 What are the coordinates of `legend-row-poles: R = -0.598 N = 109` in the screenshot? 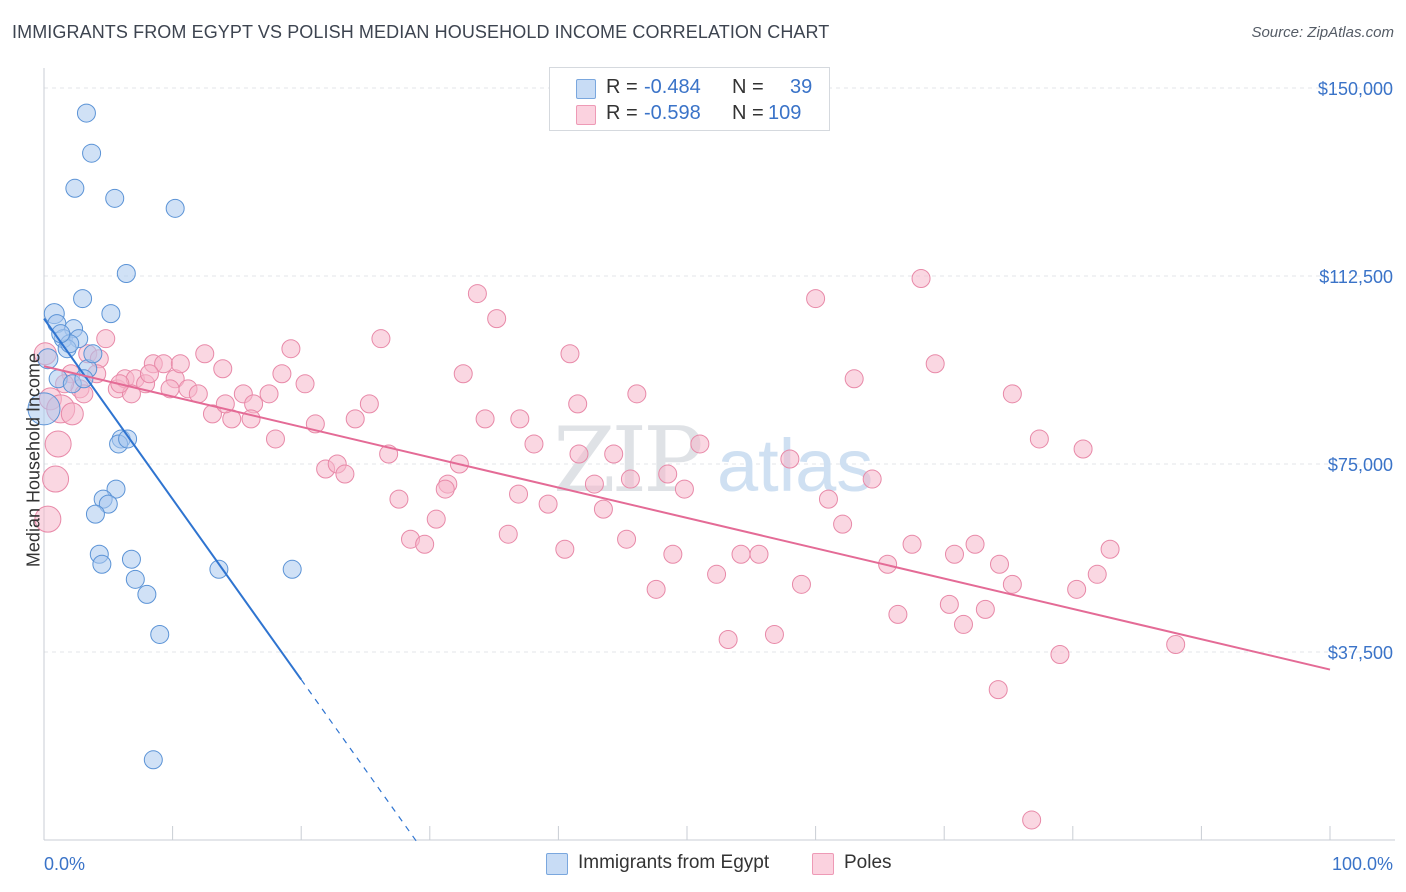 It's located at (689, 114).